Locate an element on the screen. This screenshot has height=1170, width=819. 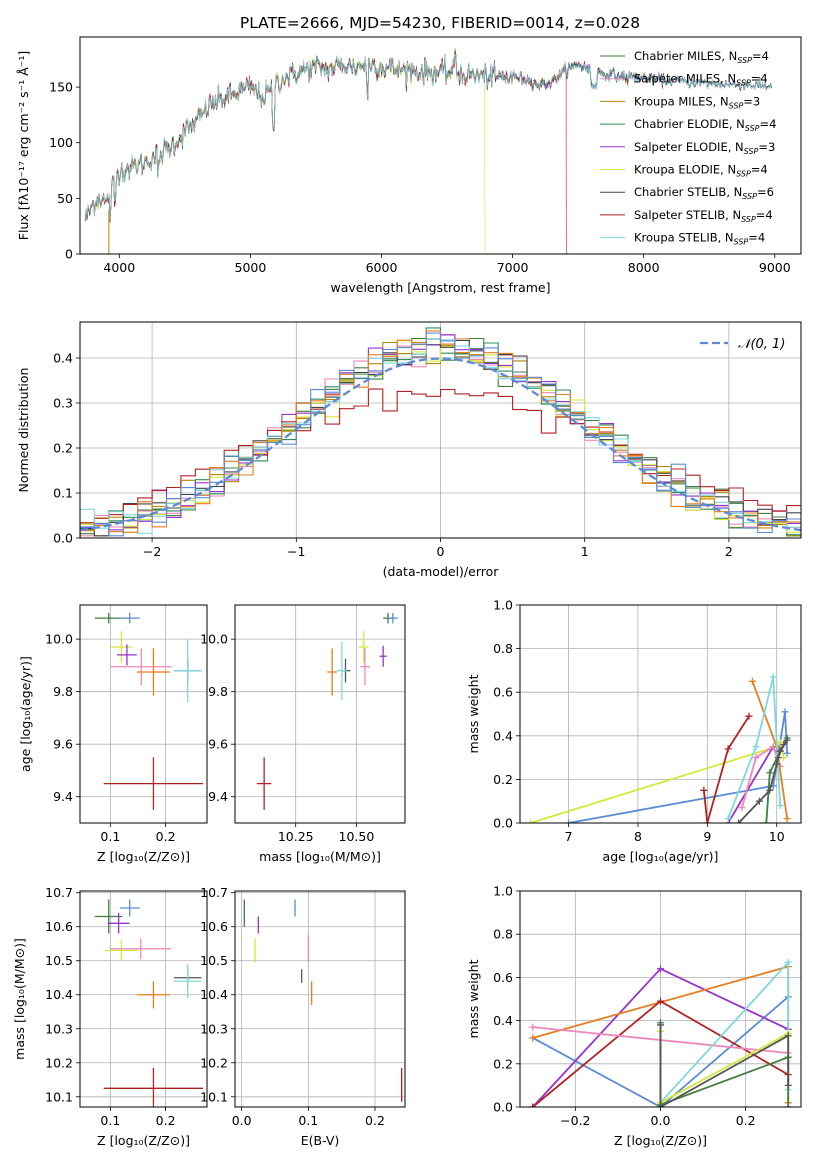
x-axis-label: Z [log₁₀(Z/Z⊙)] is located at coordinates (143, 856).